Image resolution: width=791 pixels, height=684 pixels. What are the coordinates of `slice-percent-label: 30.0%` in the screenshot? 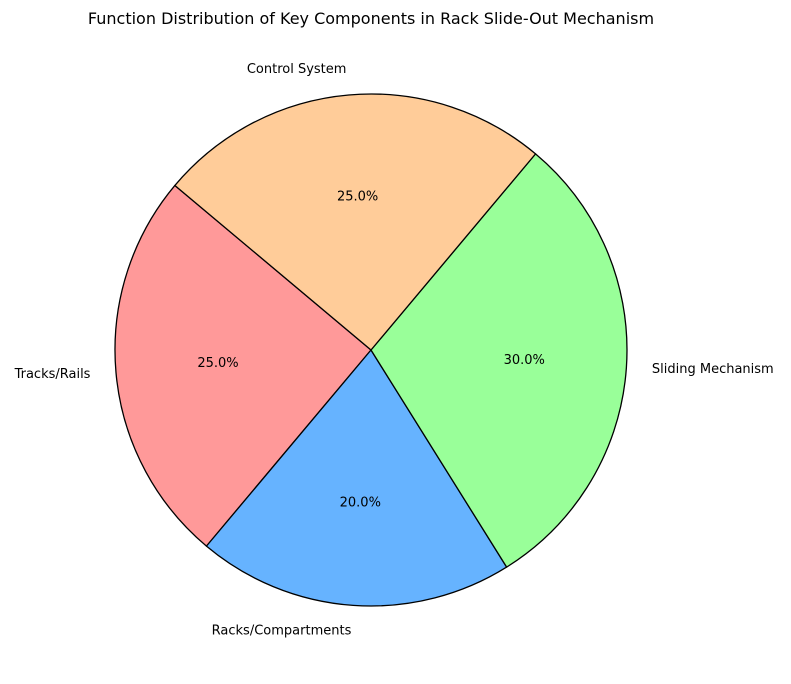 It's located at (524, 360).